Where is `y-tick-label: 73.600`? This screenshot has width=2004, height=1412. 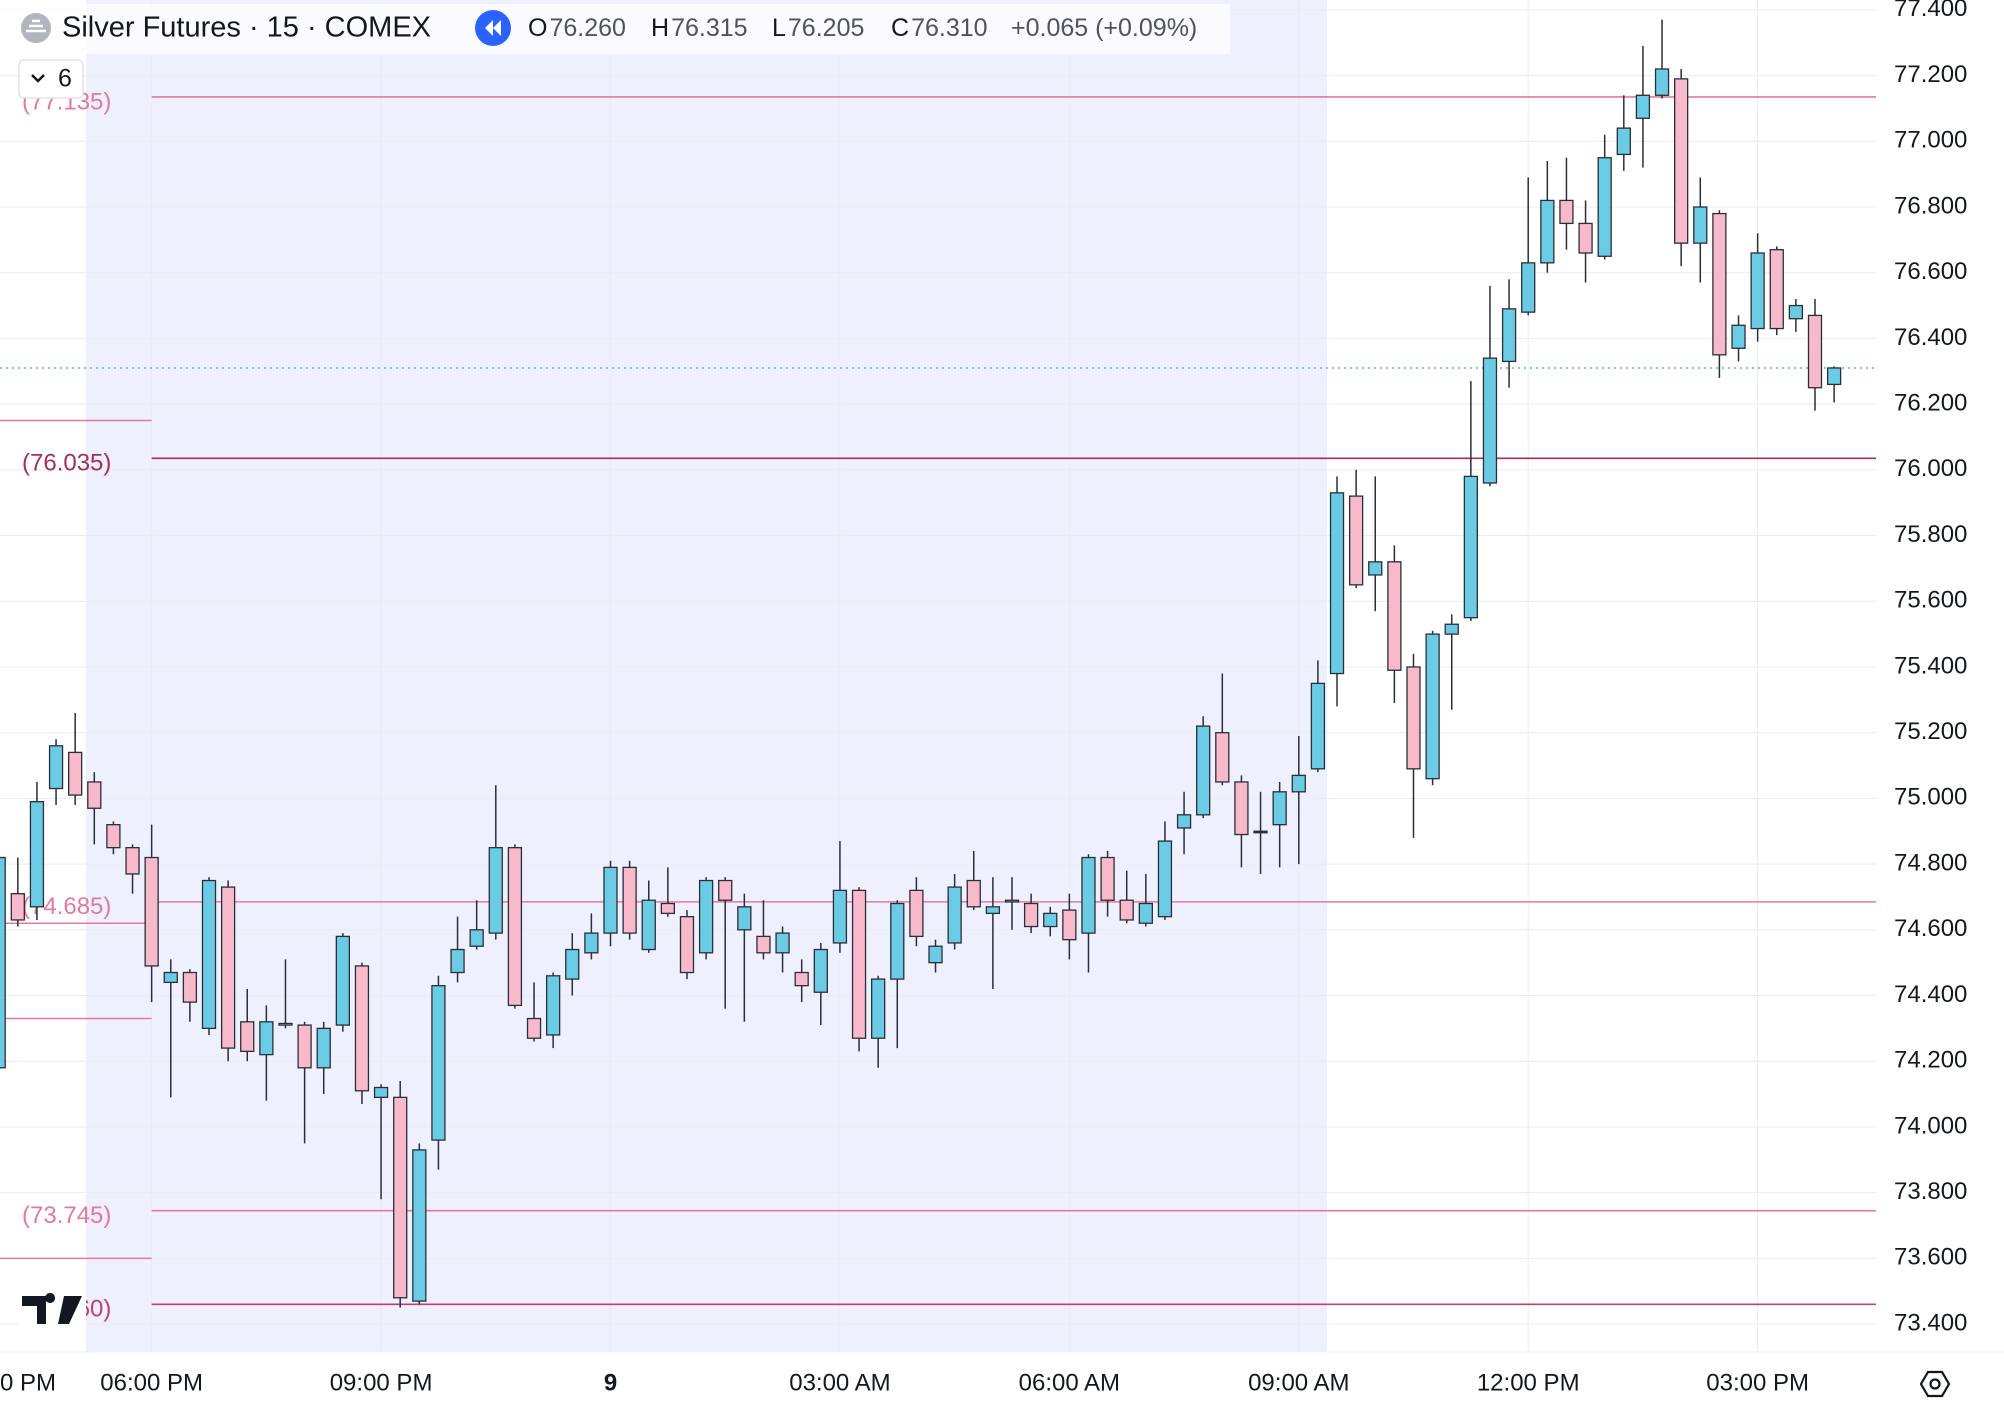 y-tick-label: 73.600 is located at coordinates (1930, 1257).